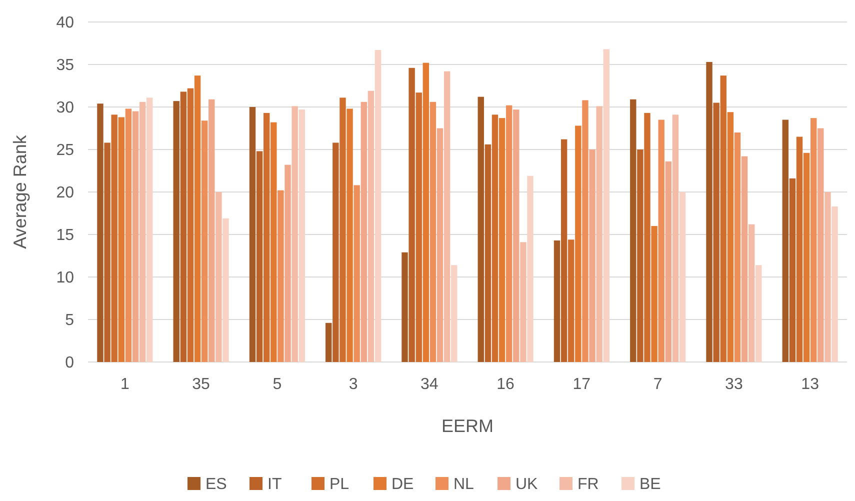 The height and width of the screenshot is (501, 855). I want to click on legend-label: PL, so click(340, 484).